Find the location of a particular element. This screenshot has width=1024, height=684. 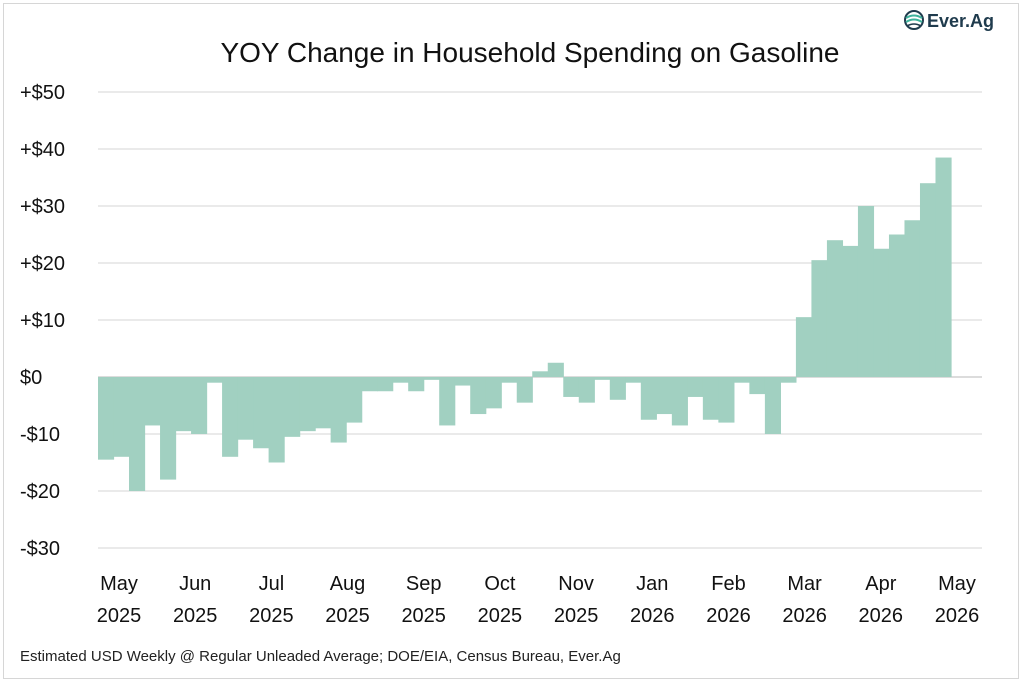

y-tick-label: +$50 is located at coordinates (42, 93).